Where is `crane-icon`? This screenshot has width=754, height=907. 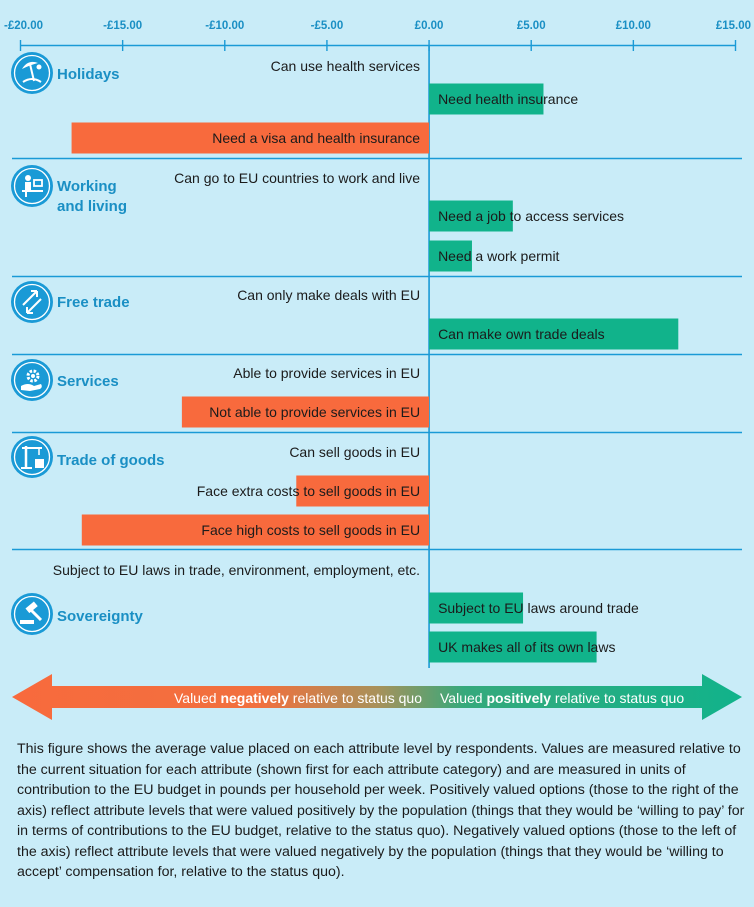
crane-icon is located at coordinates (32, 457).